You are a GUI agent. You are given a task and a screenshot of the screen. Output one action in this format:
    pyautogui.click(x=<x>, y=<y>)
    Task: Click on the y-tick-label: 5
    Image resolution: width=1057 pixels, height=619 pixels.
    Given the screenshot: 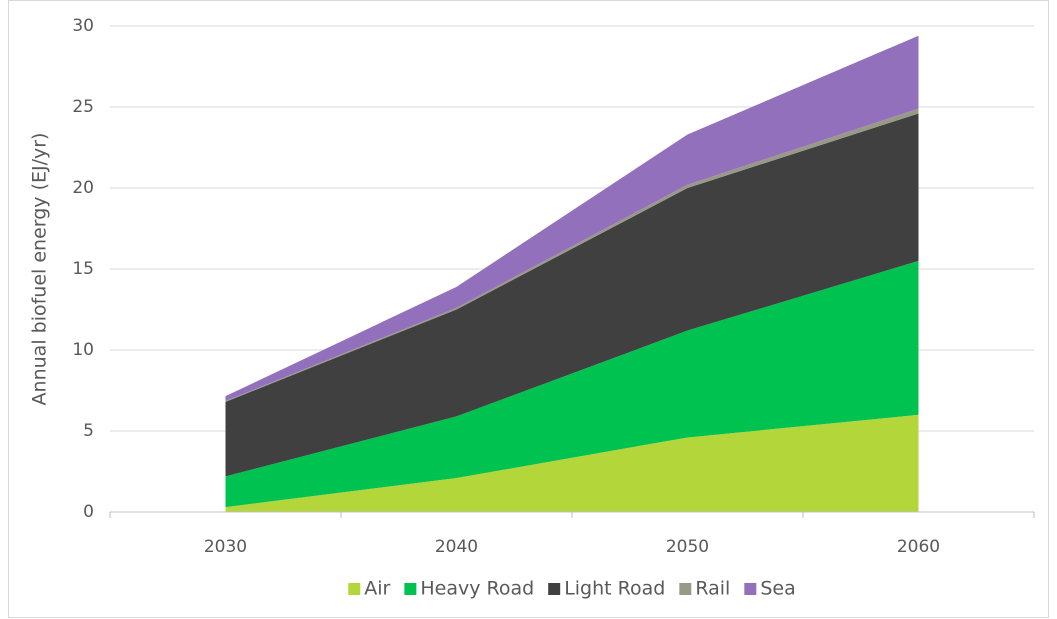 What is the action you would take?
    pyautogui.click(x=88, y=431)
    